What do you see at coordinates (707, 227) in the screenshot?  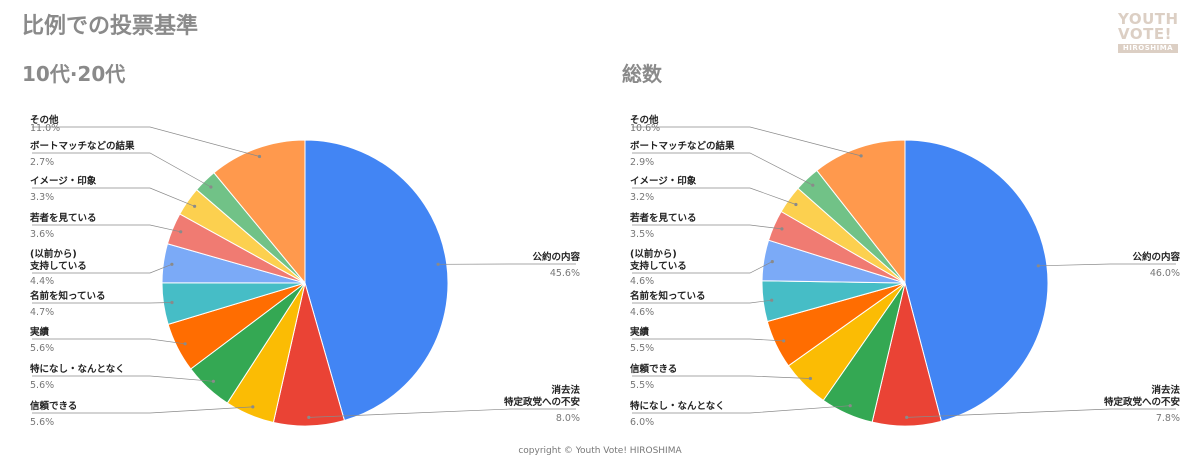 I see `leader-line-若者を見ている` at bounding box center [707, 227].